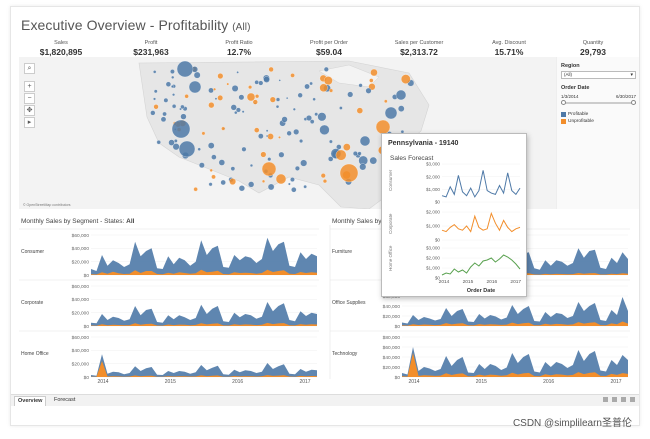 The width and height of the screenshot is (650, 439). I want to click on first-sheet-icon, so click(605, 399).